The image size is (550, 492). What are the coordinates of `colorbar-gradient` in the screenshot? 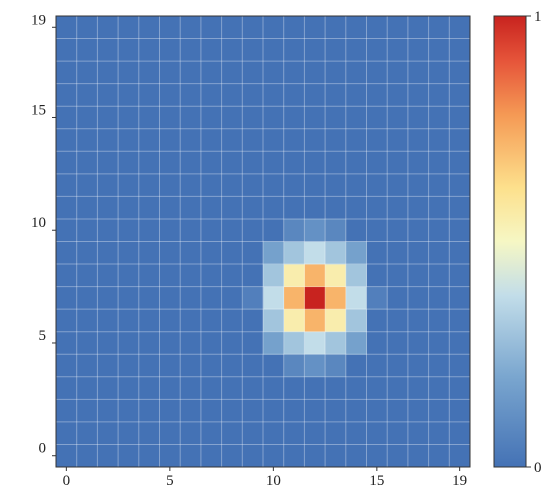 It's located at (510, 241).